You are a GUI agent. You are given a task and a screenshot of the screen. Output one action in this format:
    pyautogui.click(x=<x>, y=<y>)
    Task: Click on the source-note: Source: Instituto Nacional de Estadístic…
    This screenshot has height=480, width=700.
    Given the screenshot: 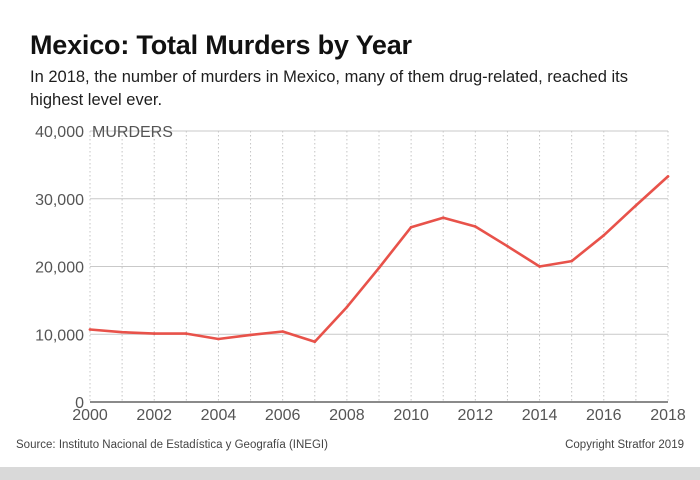 What is the action you would take?
    pyautogui.click(x=172, y=445)
    